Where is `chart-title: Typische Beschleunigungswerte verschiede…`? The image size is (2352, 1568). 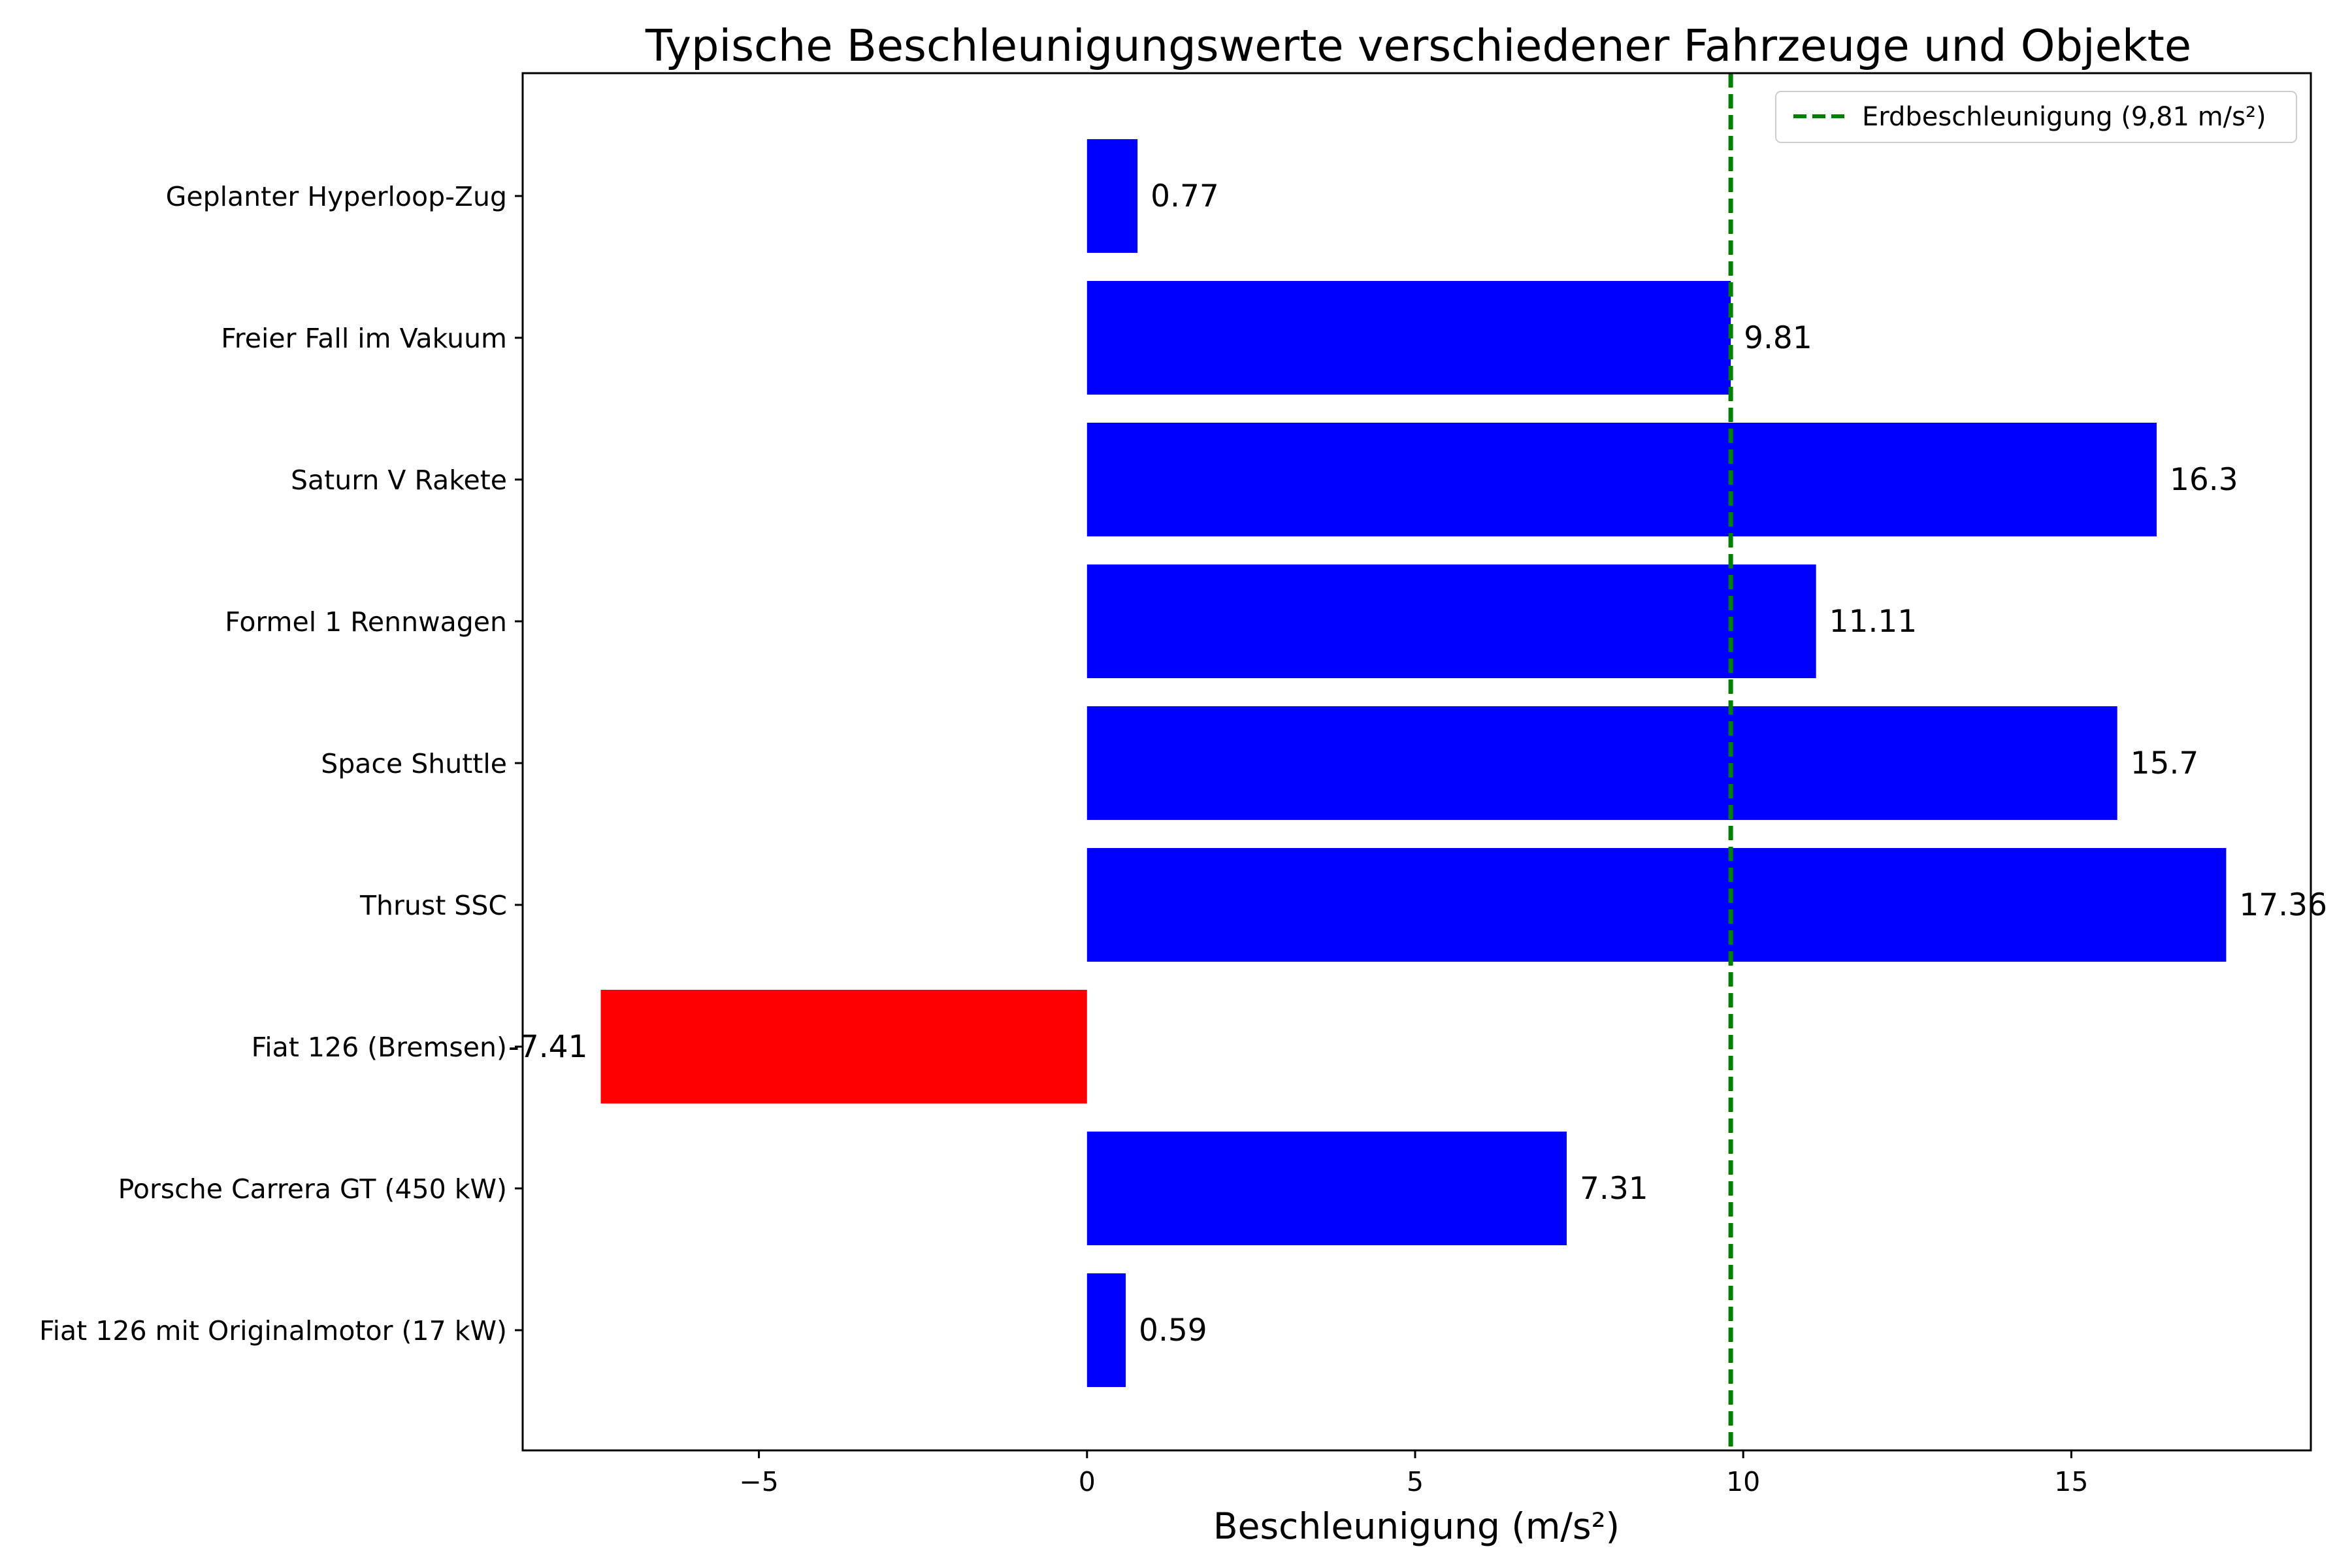
chart-title: Typische Beschleunigungswerte verschiede… is located at coordinates (1418, 45).